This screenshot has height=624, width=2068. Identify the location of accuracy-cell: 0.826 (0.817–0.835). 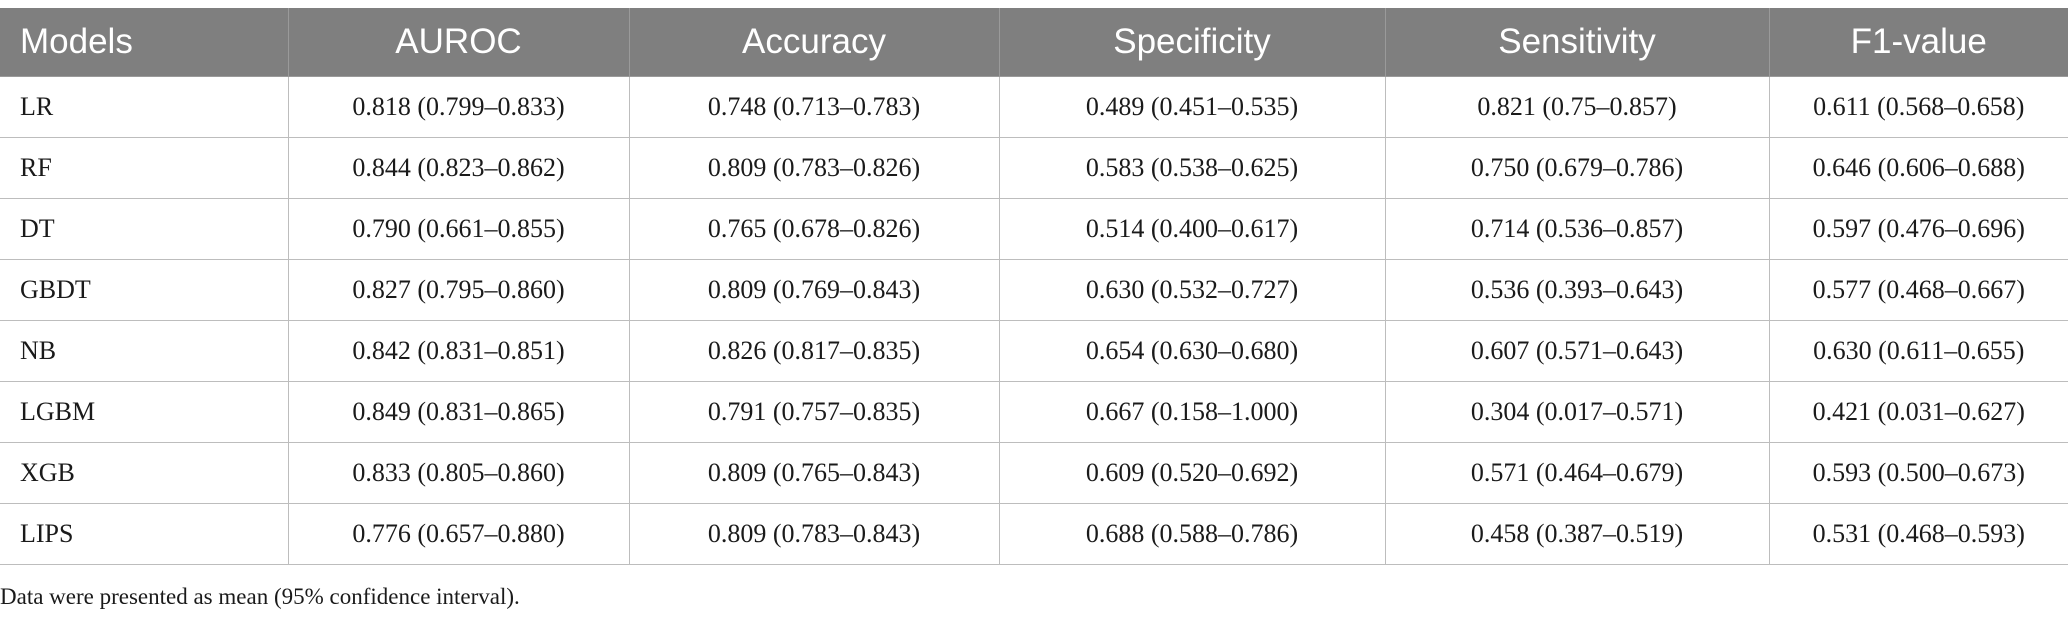
(813, 351).